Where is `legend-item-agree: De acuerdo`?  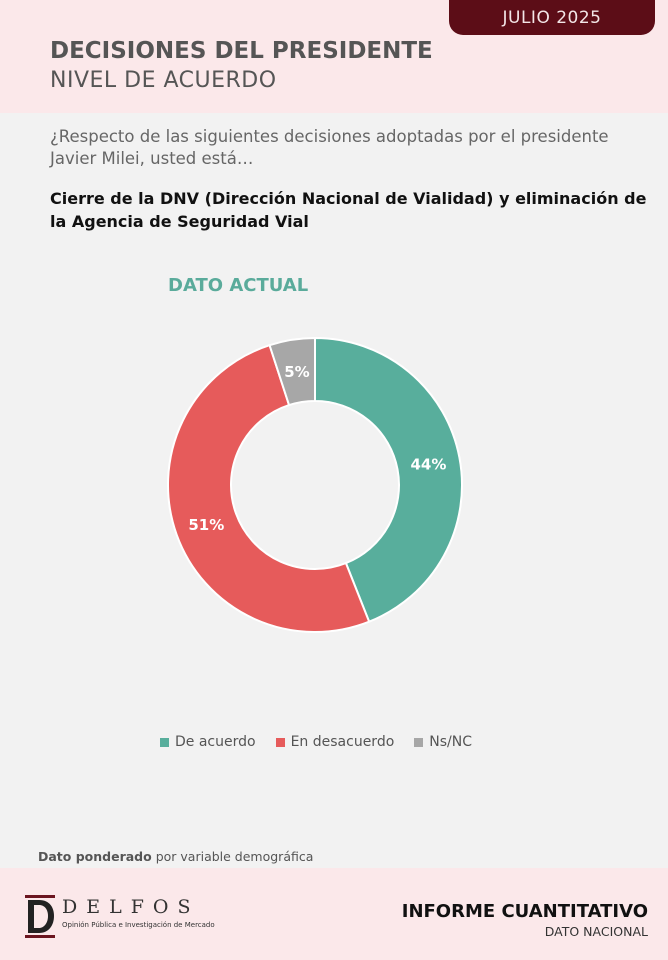
legend-item-agree: De acuerdo is located at coordinates (208, 742).